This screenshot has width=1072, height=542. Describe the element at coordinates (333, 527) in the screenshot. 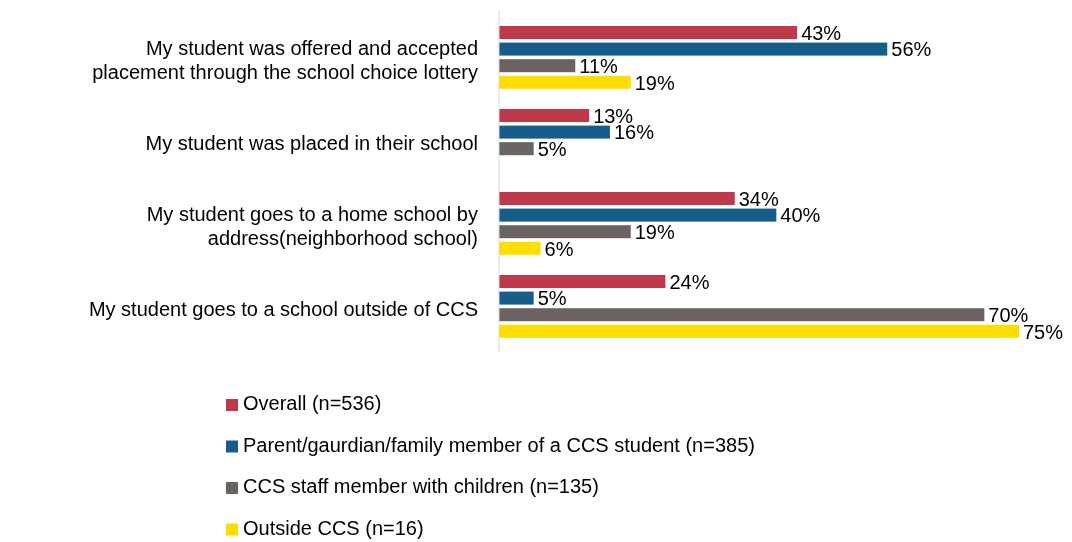

I see `legend-label: Outside CCS (n=16)` at that location.